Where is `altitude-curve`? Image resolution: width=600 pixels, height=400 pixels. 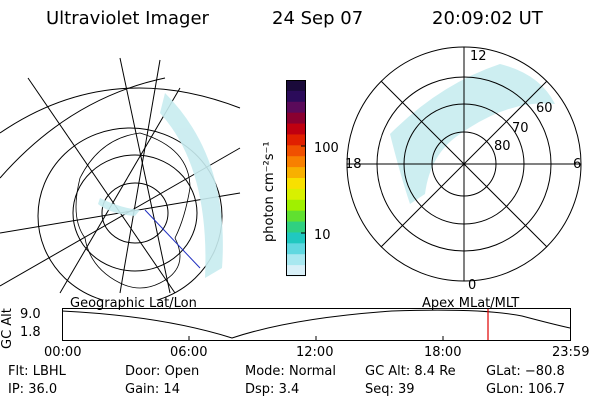 altitude-curve is located at coordinates (316, 324).